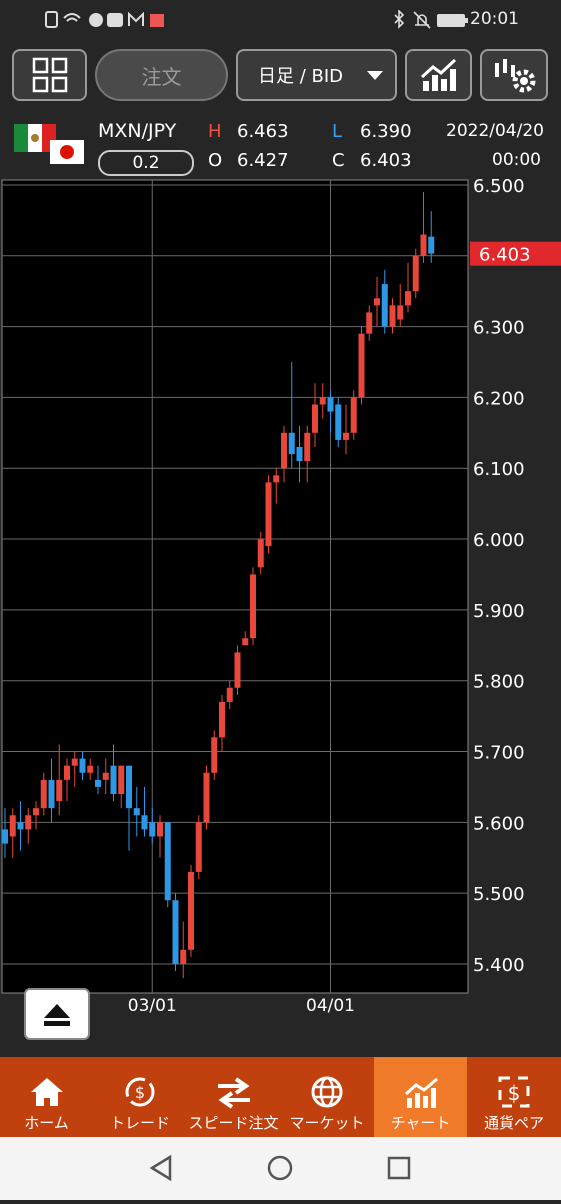  I want to click on close-label: C, so click(338, 160).